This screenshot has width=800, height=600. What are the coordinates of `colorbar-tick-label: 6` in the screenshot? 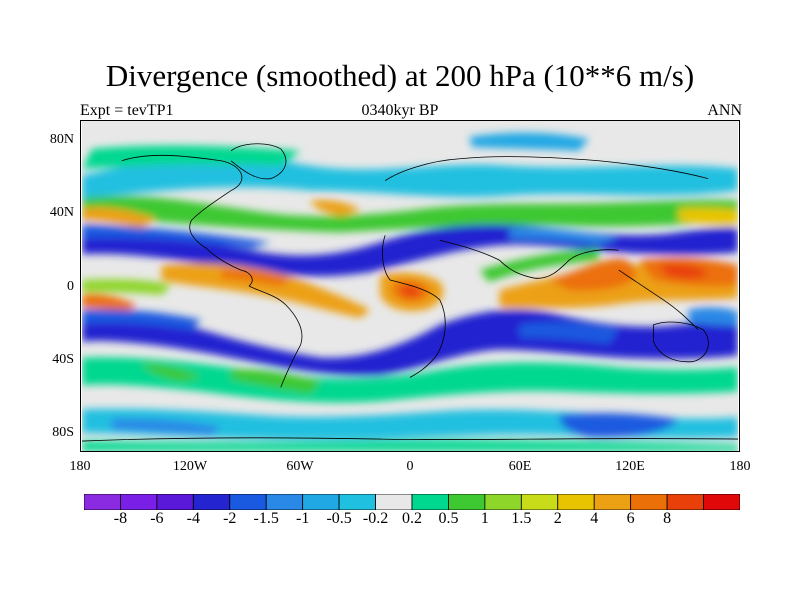 It's located at (630, 518).